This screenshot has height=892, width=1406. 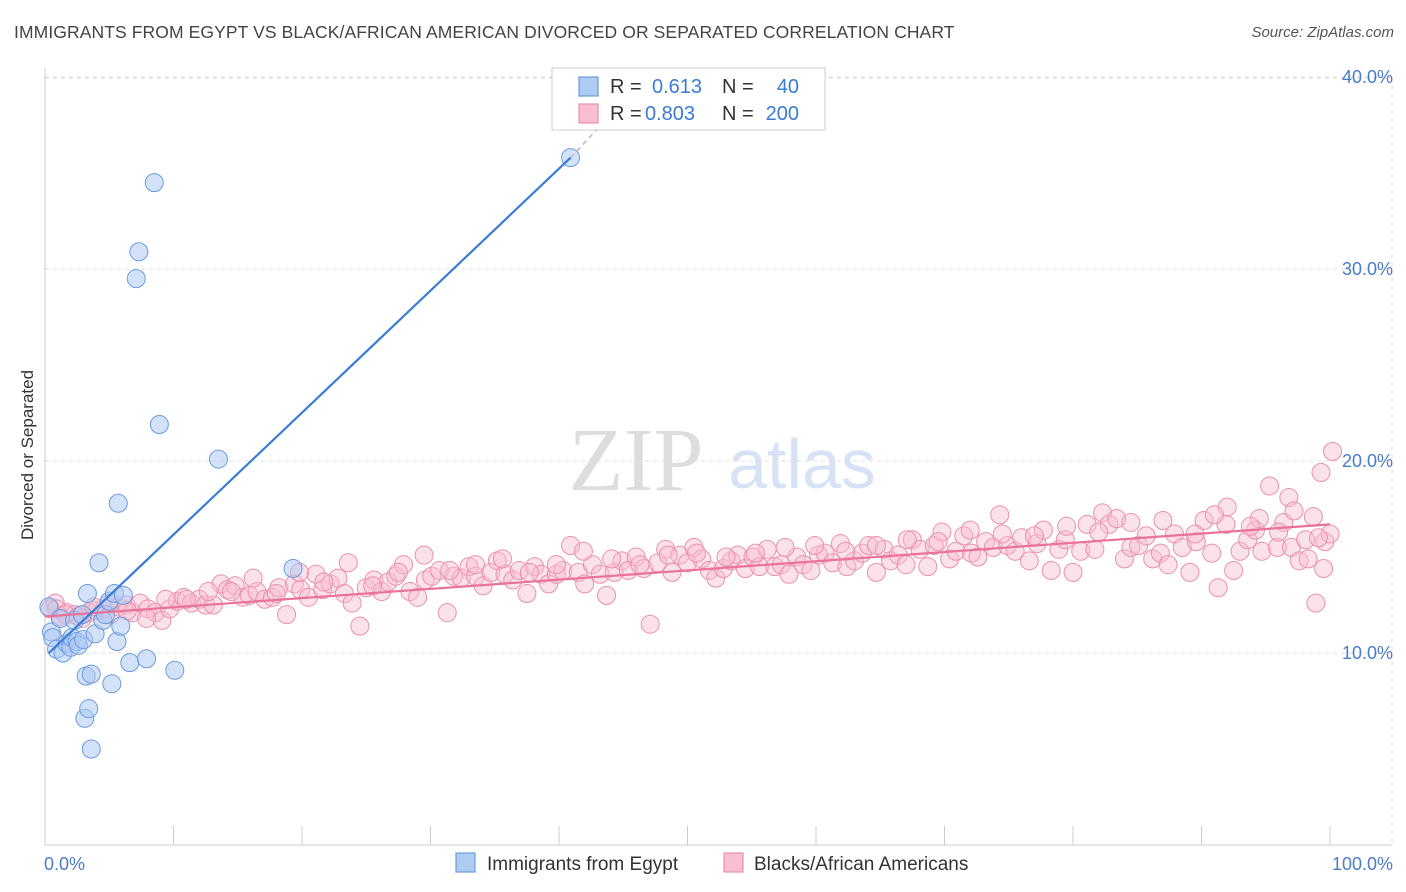 I want to click on legend-n-value-2: 200, so click(x=782, y=114).